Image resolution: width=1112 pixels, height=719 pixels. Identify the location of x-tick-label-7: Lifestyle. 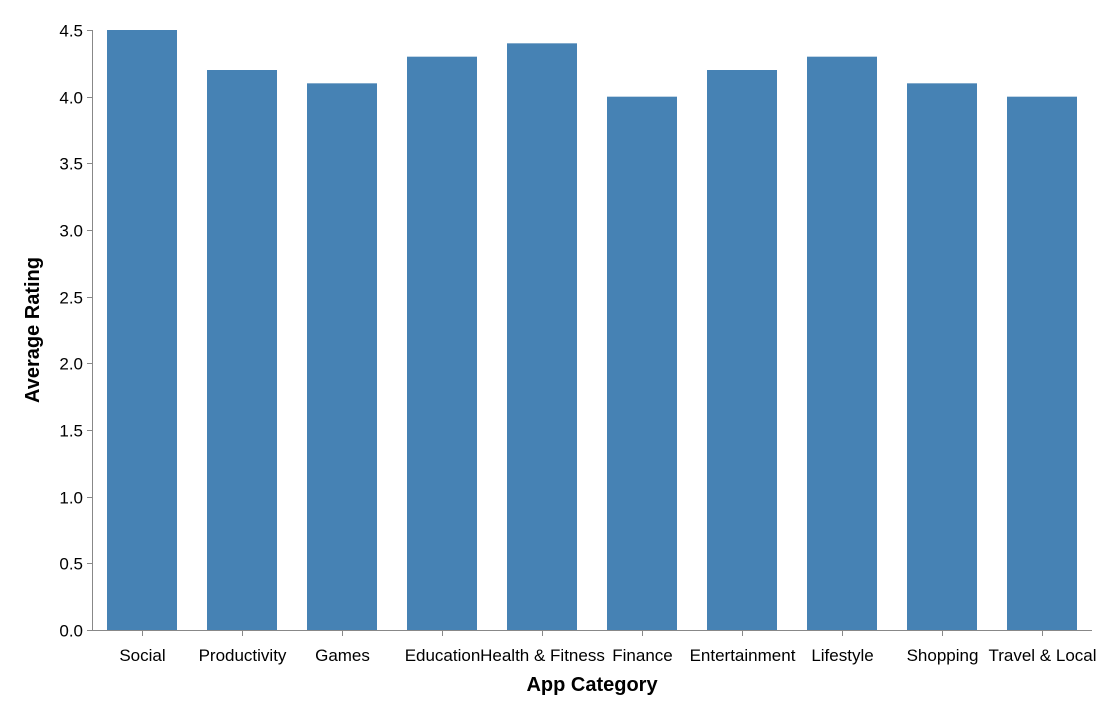
(842, 655).